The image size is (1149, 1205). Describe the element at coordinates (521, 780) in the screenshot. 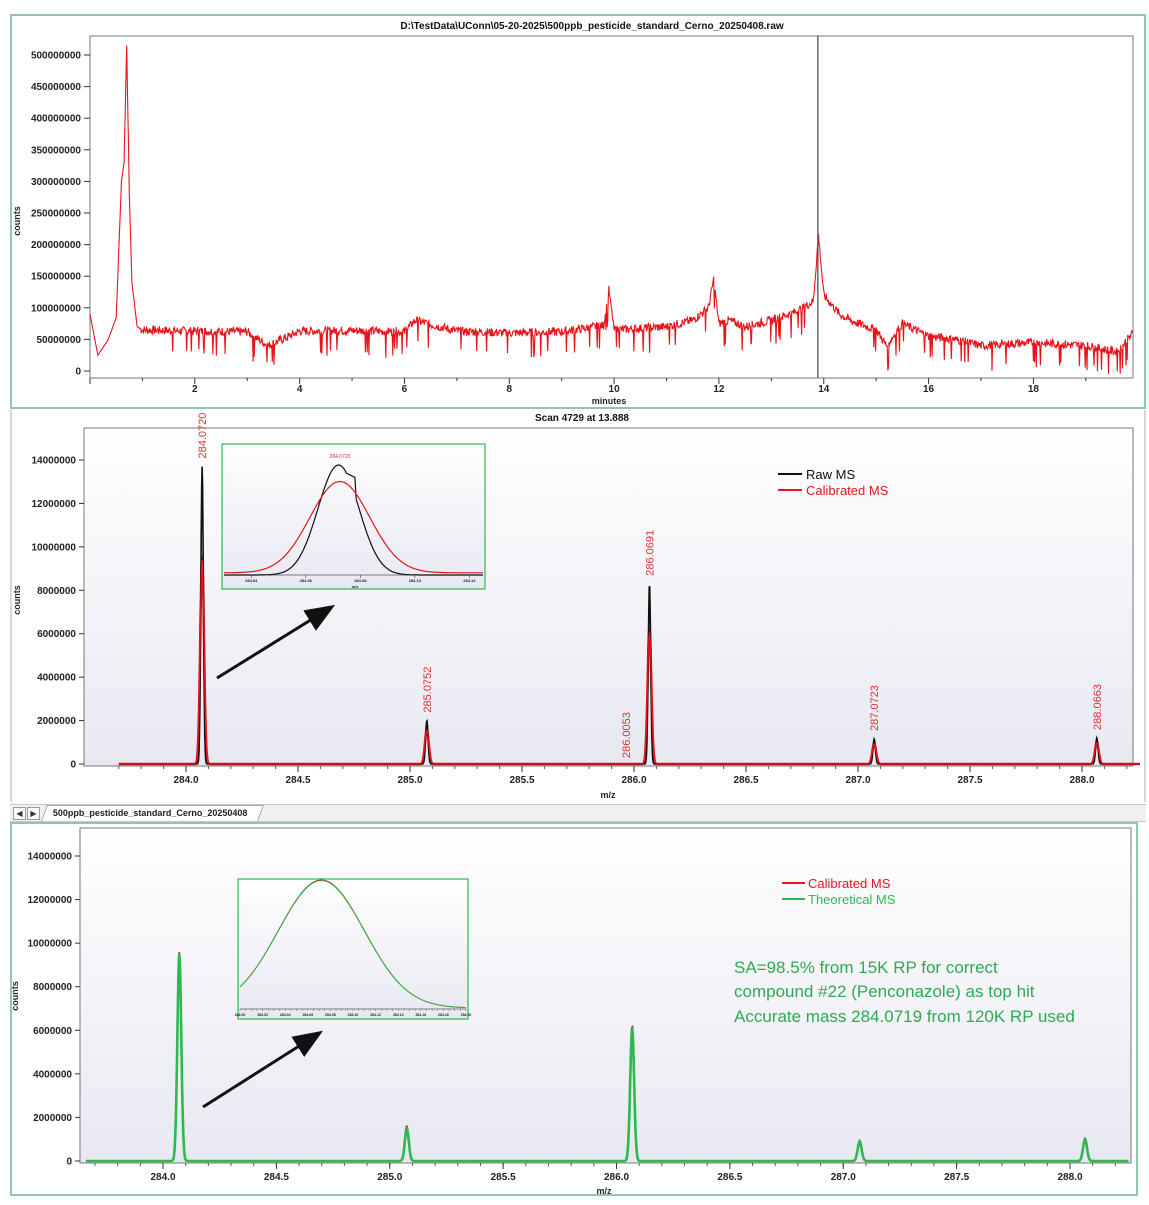

I see `x-tick-label: 285.5` at that location.